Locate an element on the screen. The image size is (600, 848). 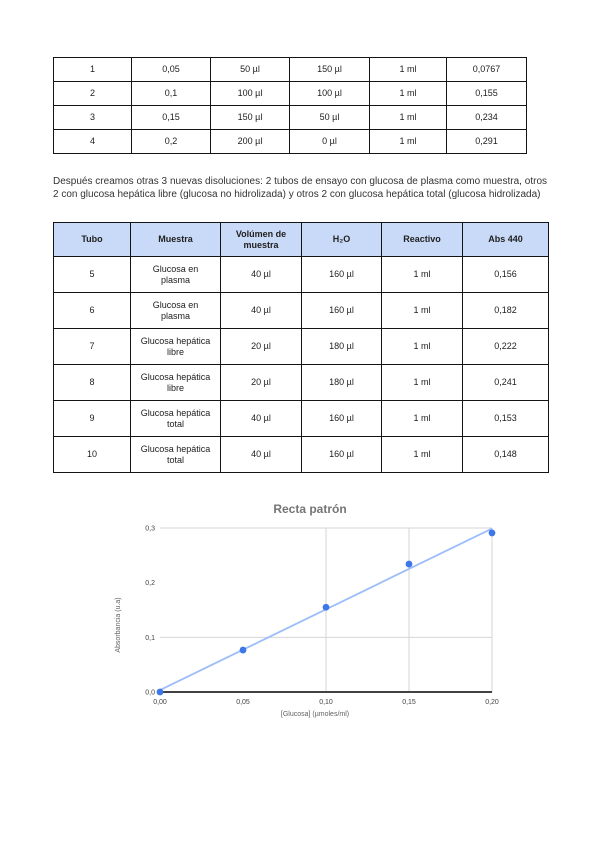
x-axis-title: [Glucosa] (µmoles/ml) is located at coordinates (315, 714).